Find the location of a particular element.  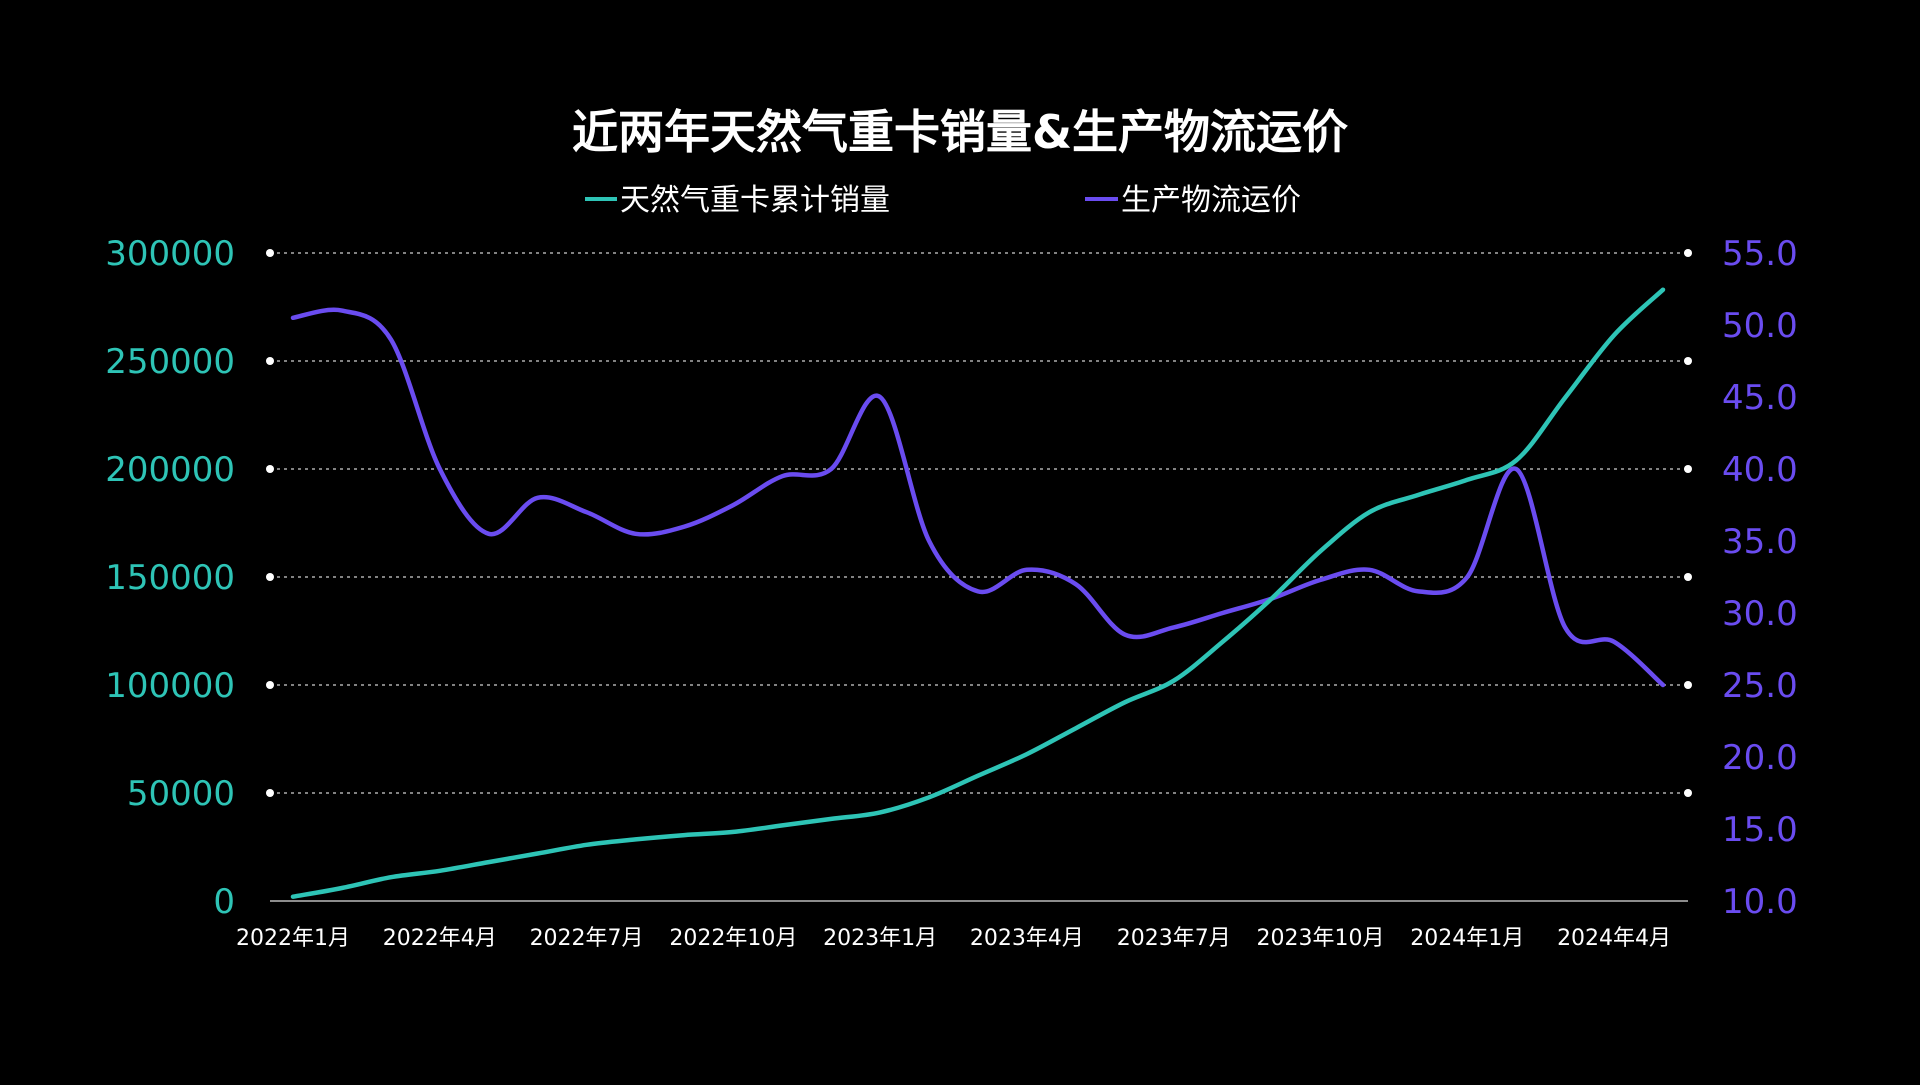

left-tick-label: 200000 is located at coordinates (170, 470).